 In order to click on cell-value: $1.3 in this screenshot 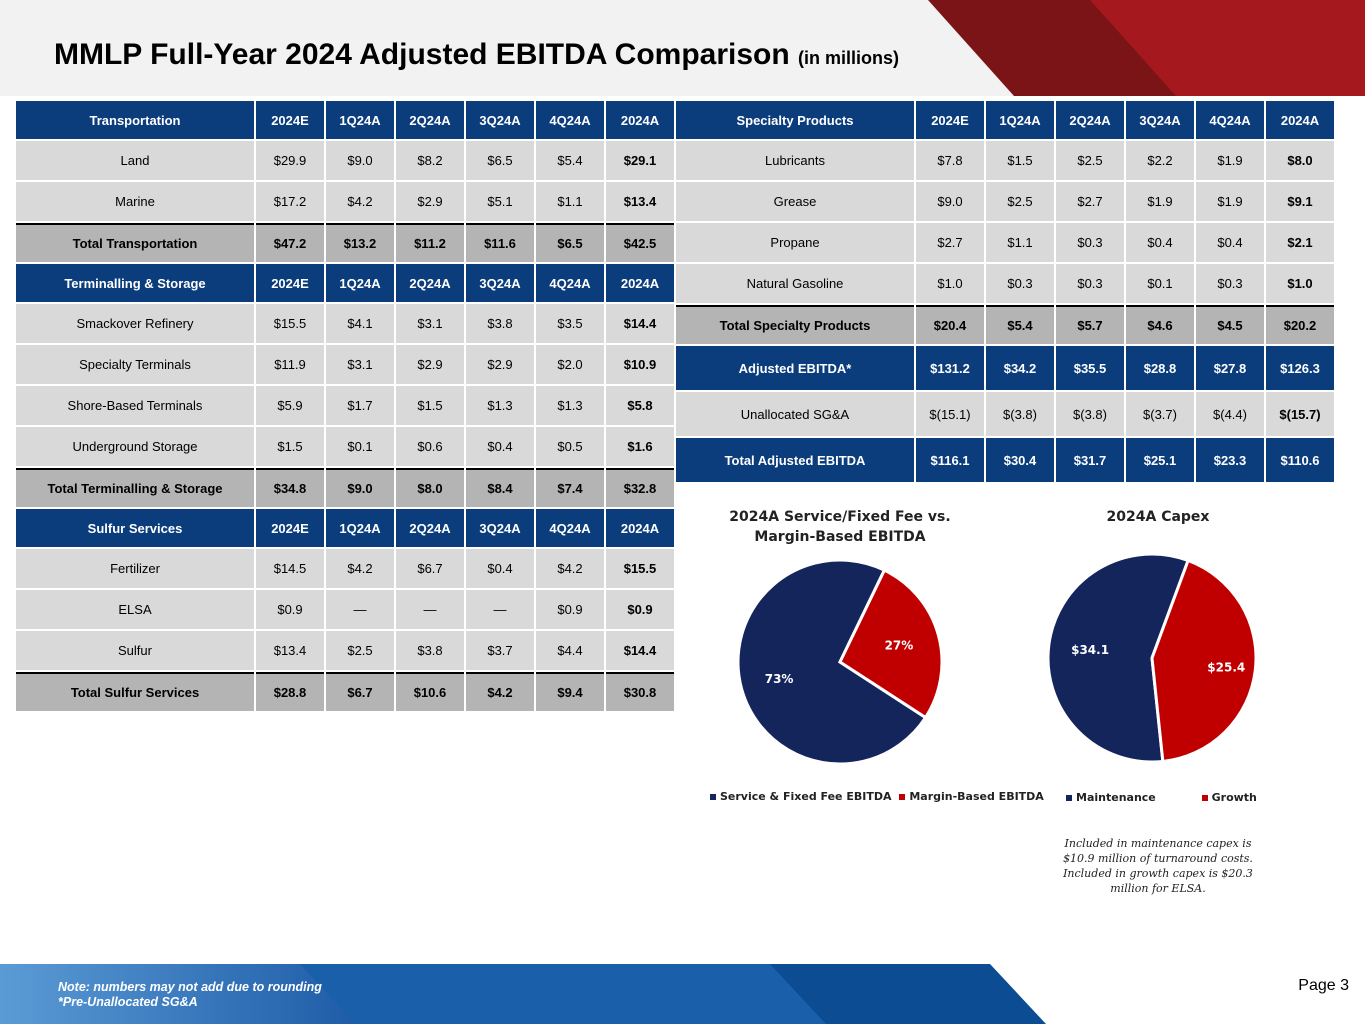, I will do `click(500, 405)`.